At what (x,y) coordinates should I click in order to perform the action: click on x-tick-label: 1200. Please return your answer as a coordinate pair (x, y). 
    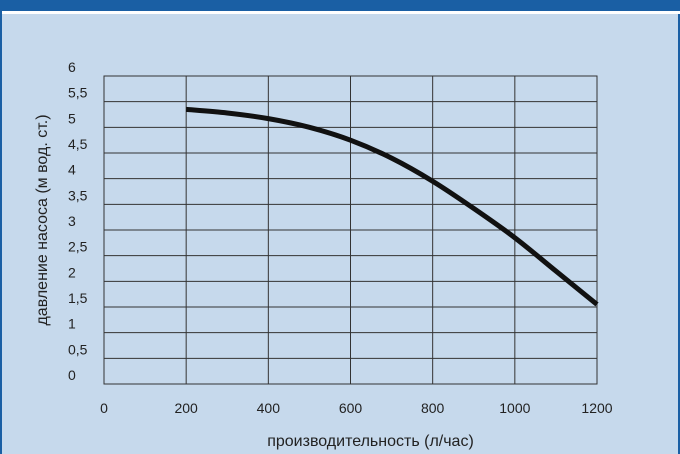
    Looking at the image, I should click on (596, 408).